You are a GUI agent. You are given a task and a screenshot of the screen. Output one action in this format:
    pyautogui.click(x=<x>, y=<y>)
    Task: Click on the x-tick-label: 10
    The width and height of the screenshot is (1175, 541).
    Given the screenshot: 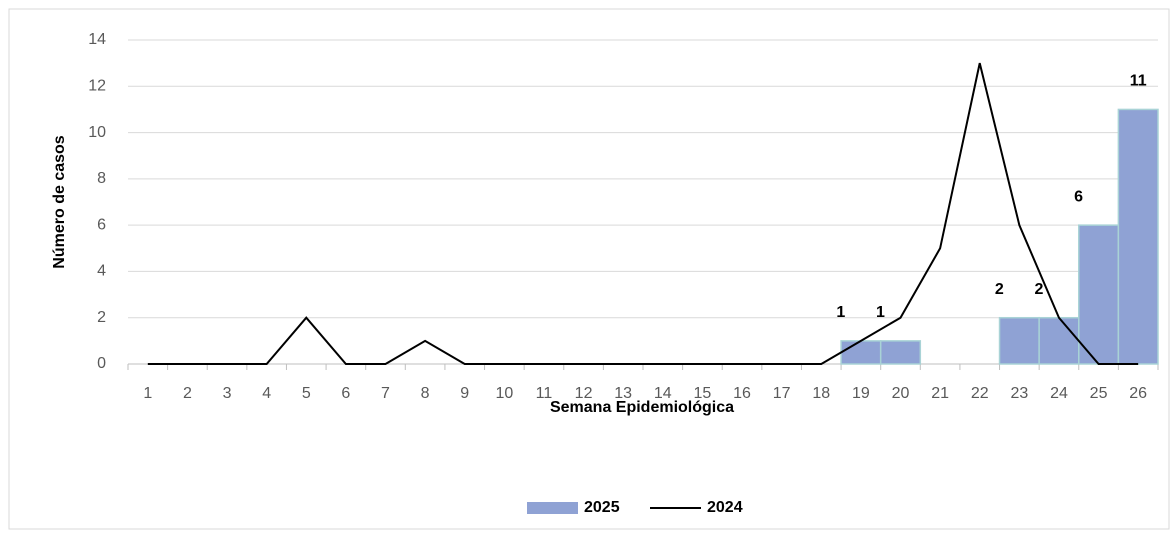 What is the action you would take?
    pyautogui.click(x=504, y=393)
    